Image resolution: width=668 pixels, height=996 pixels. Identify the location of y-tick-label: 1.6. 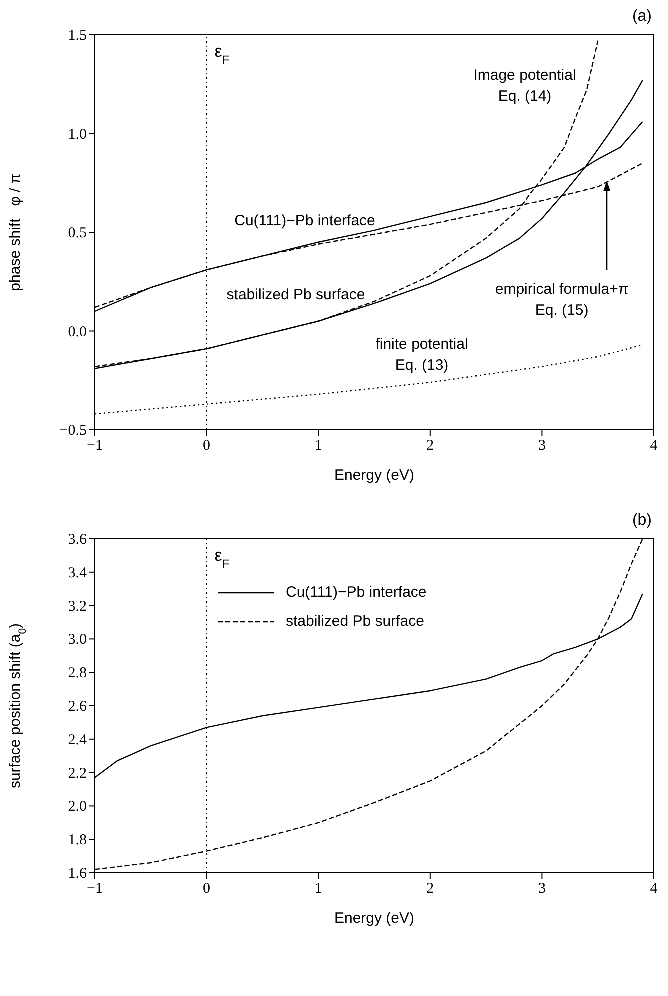
(78, 874).